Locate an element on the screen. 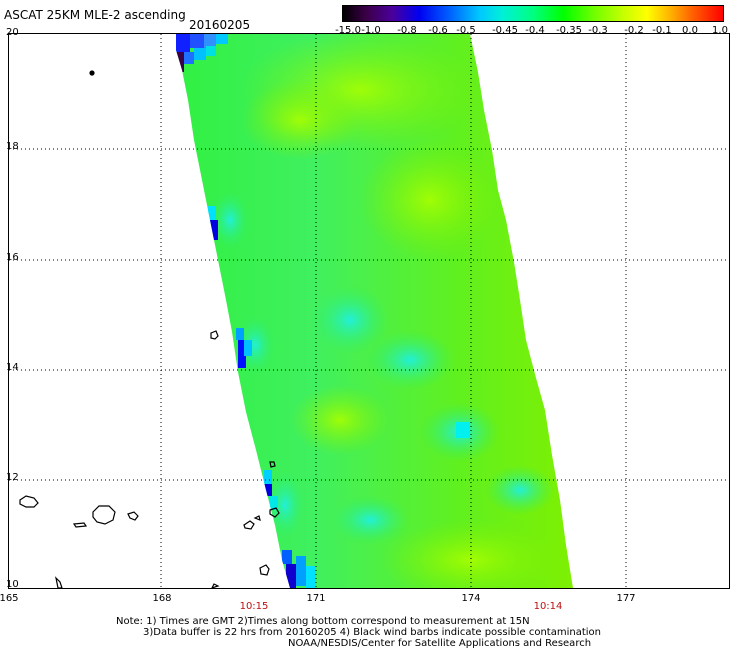 The height and width of the screenshot is (650, 740). product-title: ASCAT 25KM MLE-2 ascending is located at coordinates (95, 15).